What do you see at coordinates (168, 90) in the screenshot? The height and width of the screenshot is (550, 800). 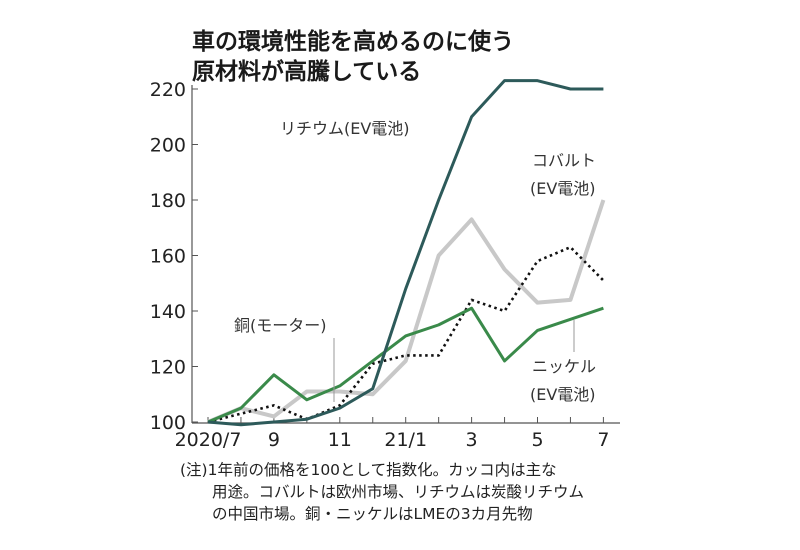 I see `y-tick-label: 220` at bounding box center [168, 90].